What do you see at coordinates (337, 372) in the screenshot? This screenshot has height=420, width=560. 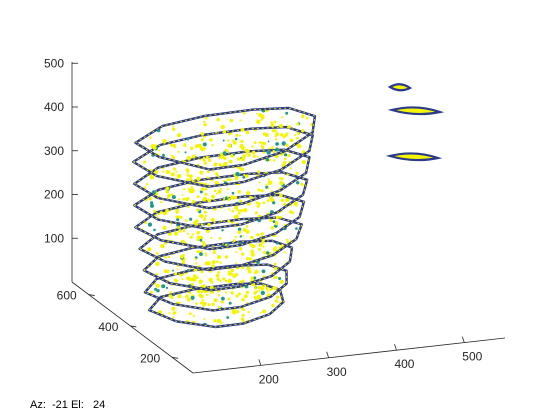 I see `x-tick-label: 300` at bounding box center [337, 372].